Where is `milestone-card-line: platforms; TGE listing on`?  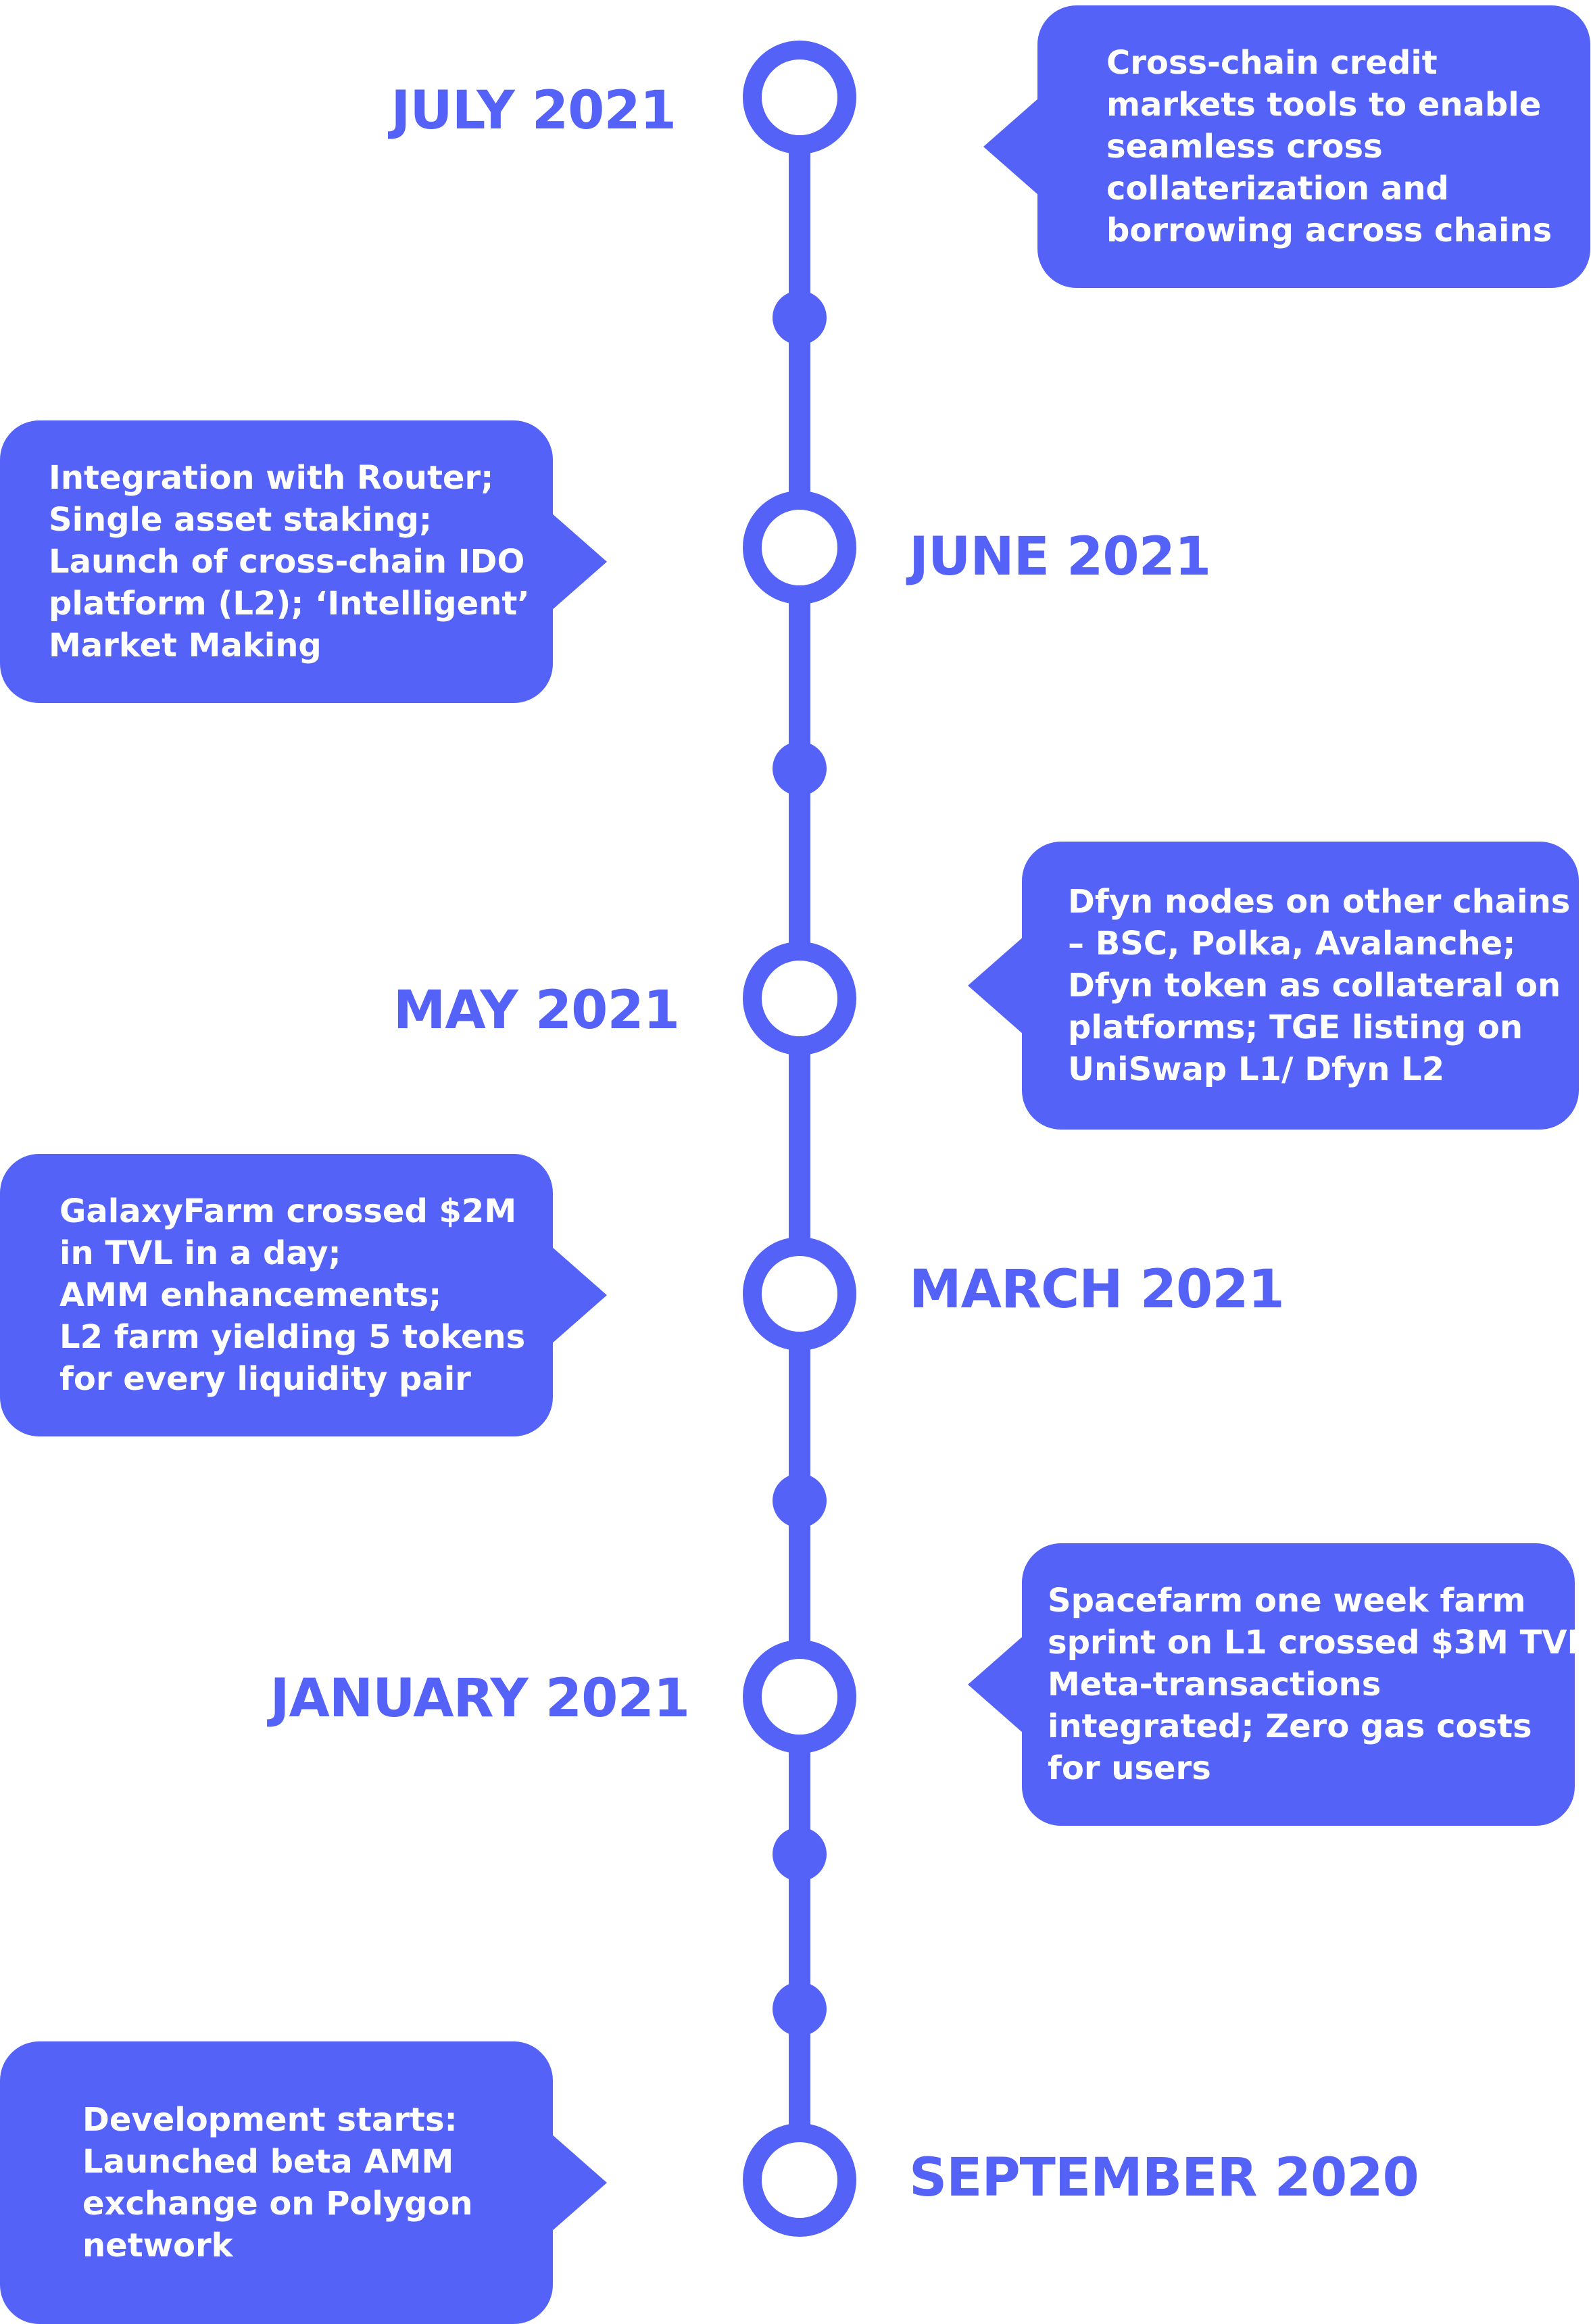 milestone-card-line: platforms; TGE listing on is located at coordinates (1295, 1027).